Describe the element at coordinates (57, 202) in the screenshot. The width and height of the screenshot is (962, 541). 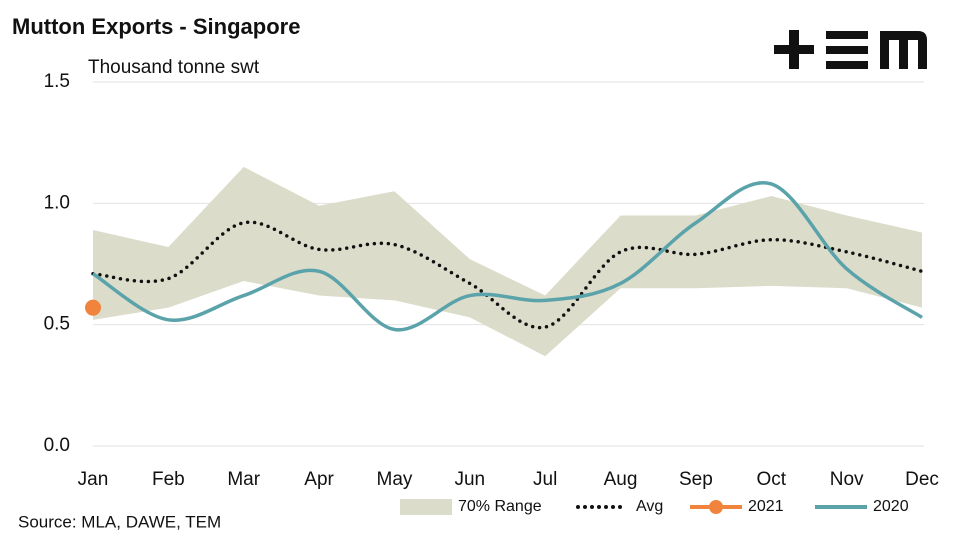
I see `y-tick-label: 1.0` at that location.